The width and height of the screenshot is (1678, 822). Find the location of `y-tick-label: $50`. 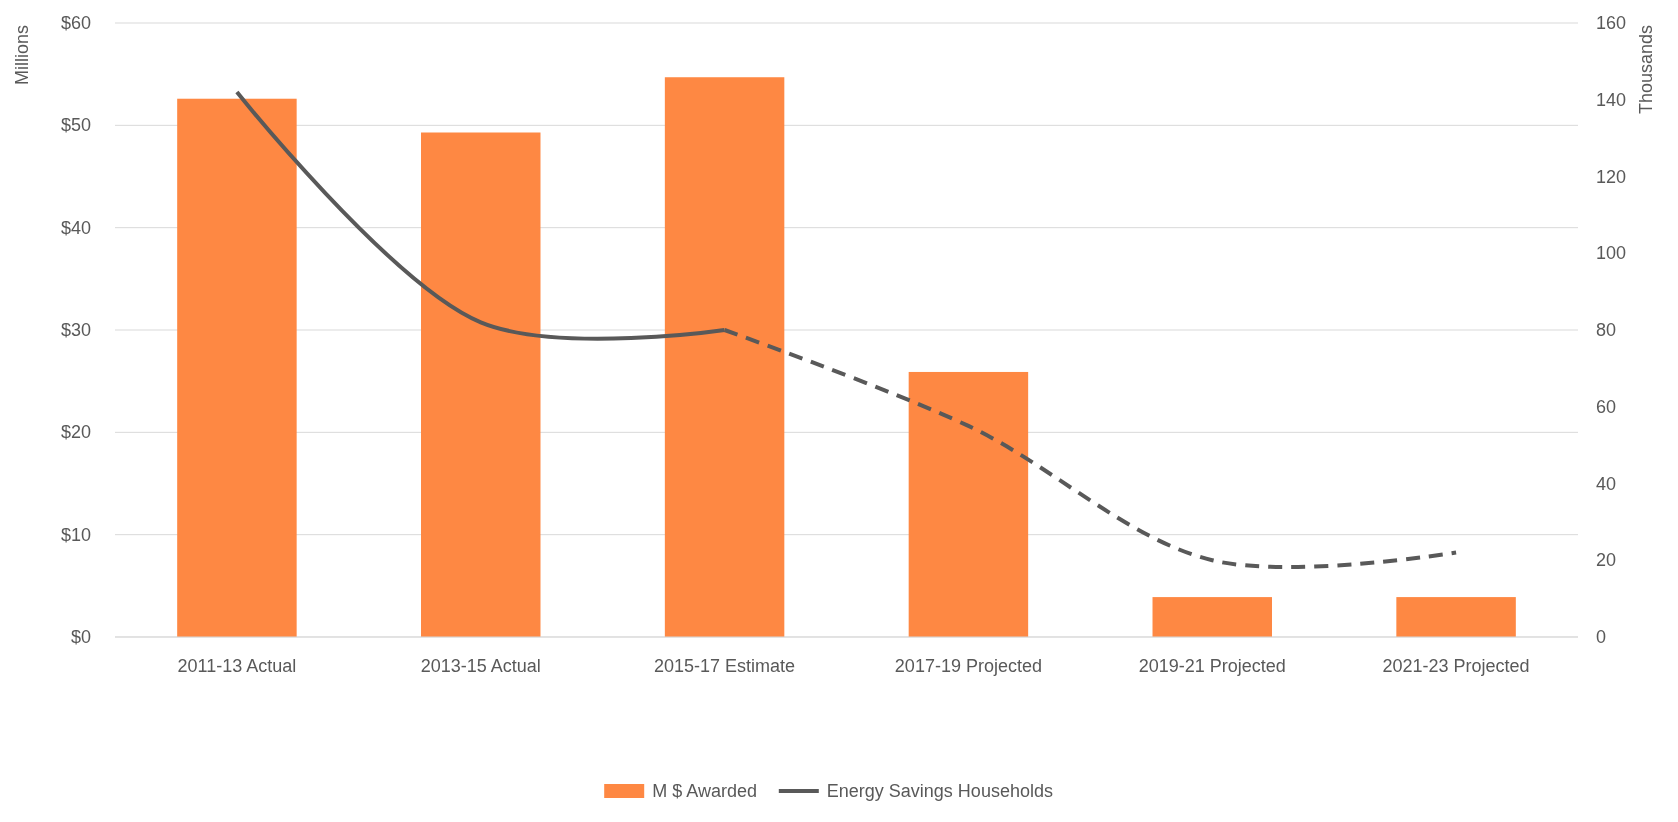

y-tick-label: $50 is located at coordinates (75, 125).